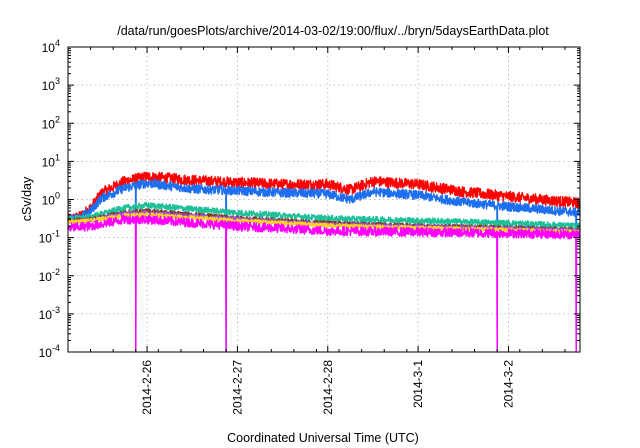  I want to click on y-tick-label: 10¹, so click(51, 160).